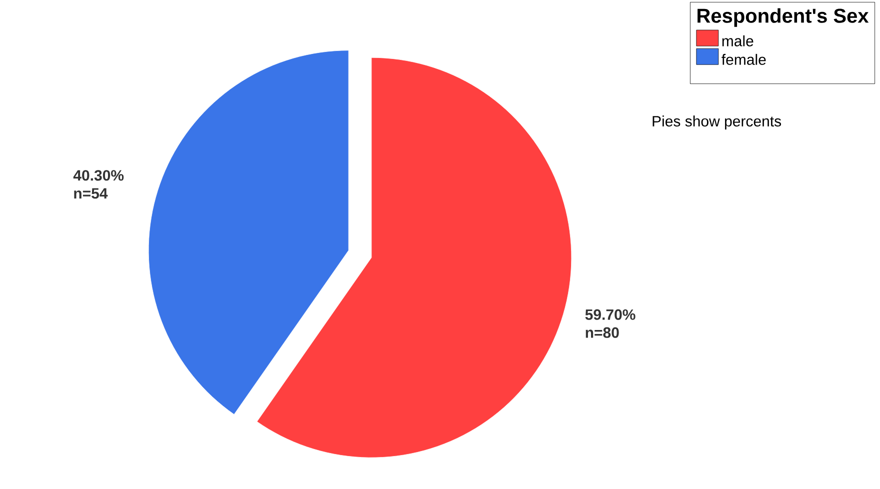  What do you see at coordinates (717, 123) in the screenshot?
I see `text: Pies show percents` at bounding box center [717, 123].